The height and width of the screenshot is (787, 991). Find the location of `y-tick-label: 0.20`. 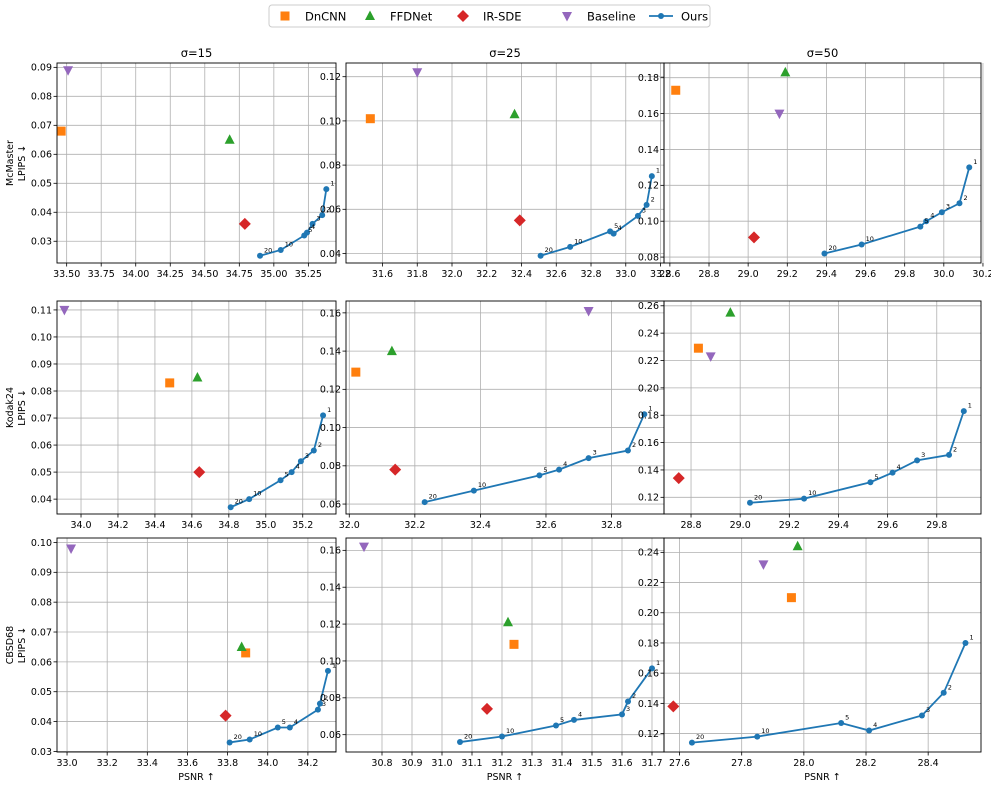

y-tick-label: 0.20 is located at coordinates (648, 613).